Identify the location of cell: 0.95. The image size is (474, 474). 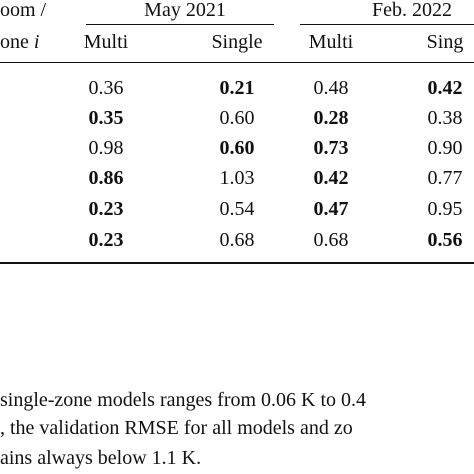
(445, 209).